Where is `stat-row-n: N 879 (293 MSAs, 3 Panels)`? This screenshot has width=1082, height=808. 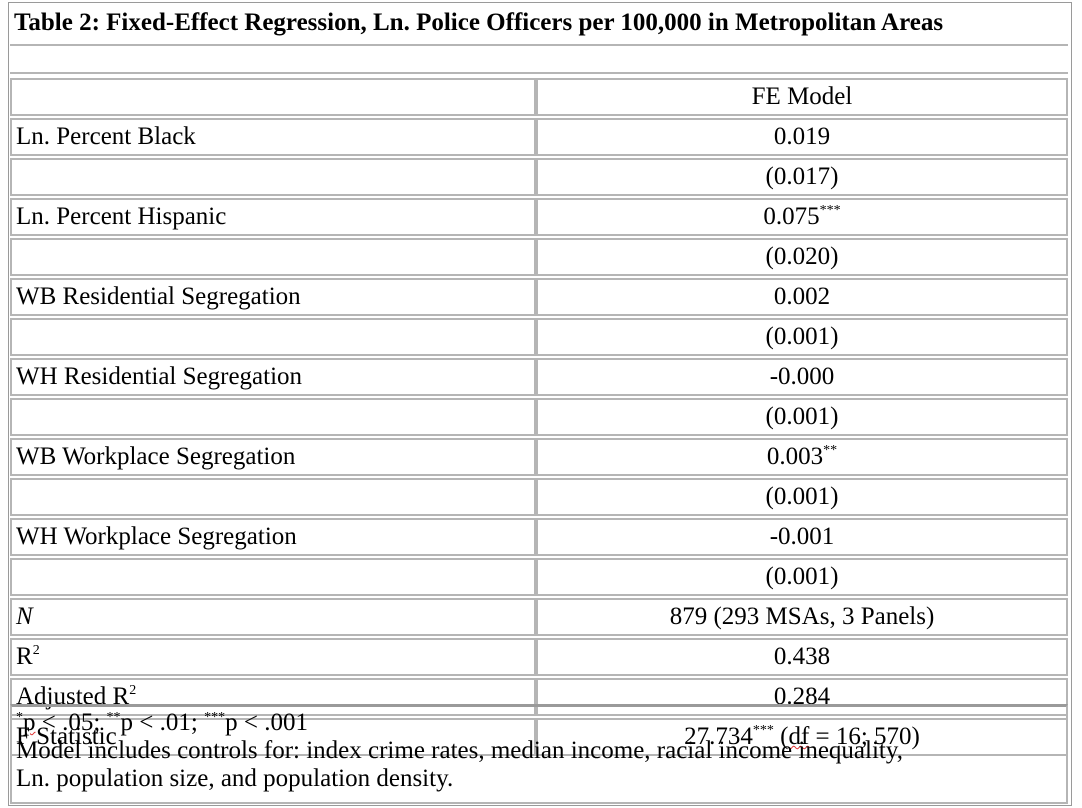
stat-row-n: N 879 (293 MSAs, 3 Panels) is located at coordinates (539, 617).